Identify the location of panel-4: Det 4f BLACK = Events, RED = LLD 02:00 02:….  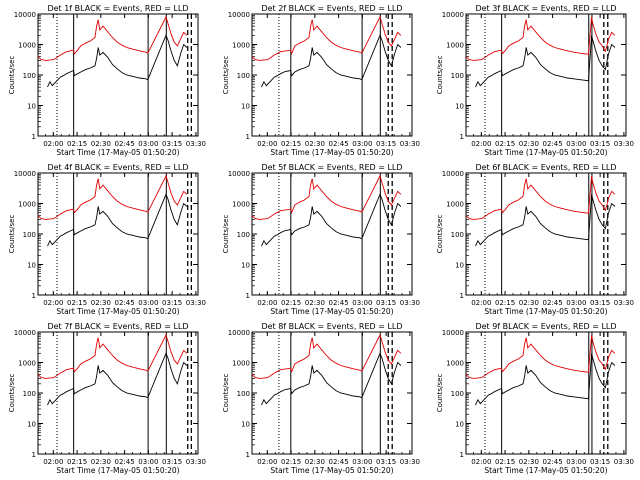
(107, 239).